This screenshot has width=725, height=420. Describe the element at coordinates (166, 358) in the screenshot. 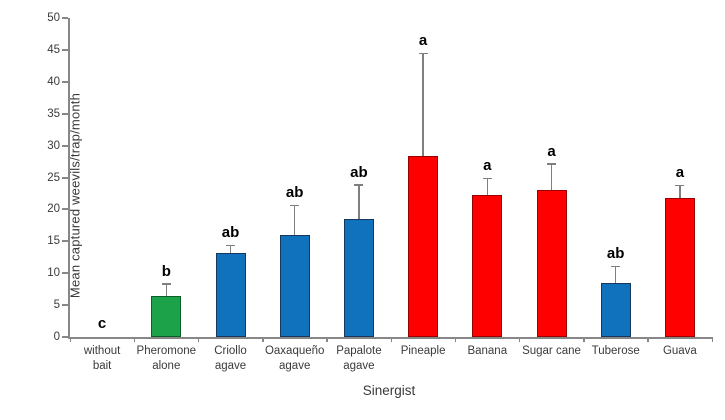

I see `category-label: Pheromone alone` at that location.